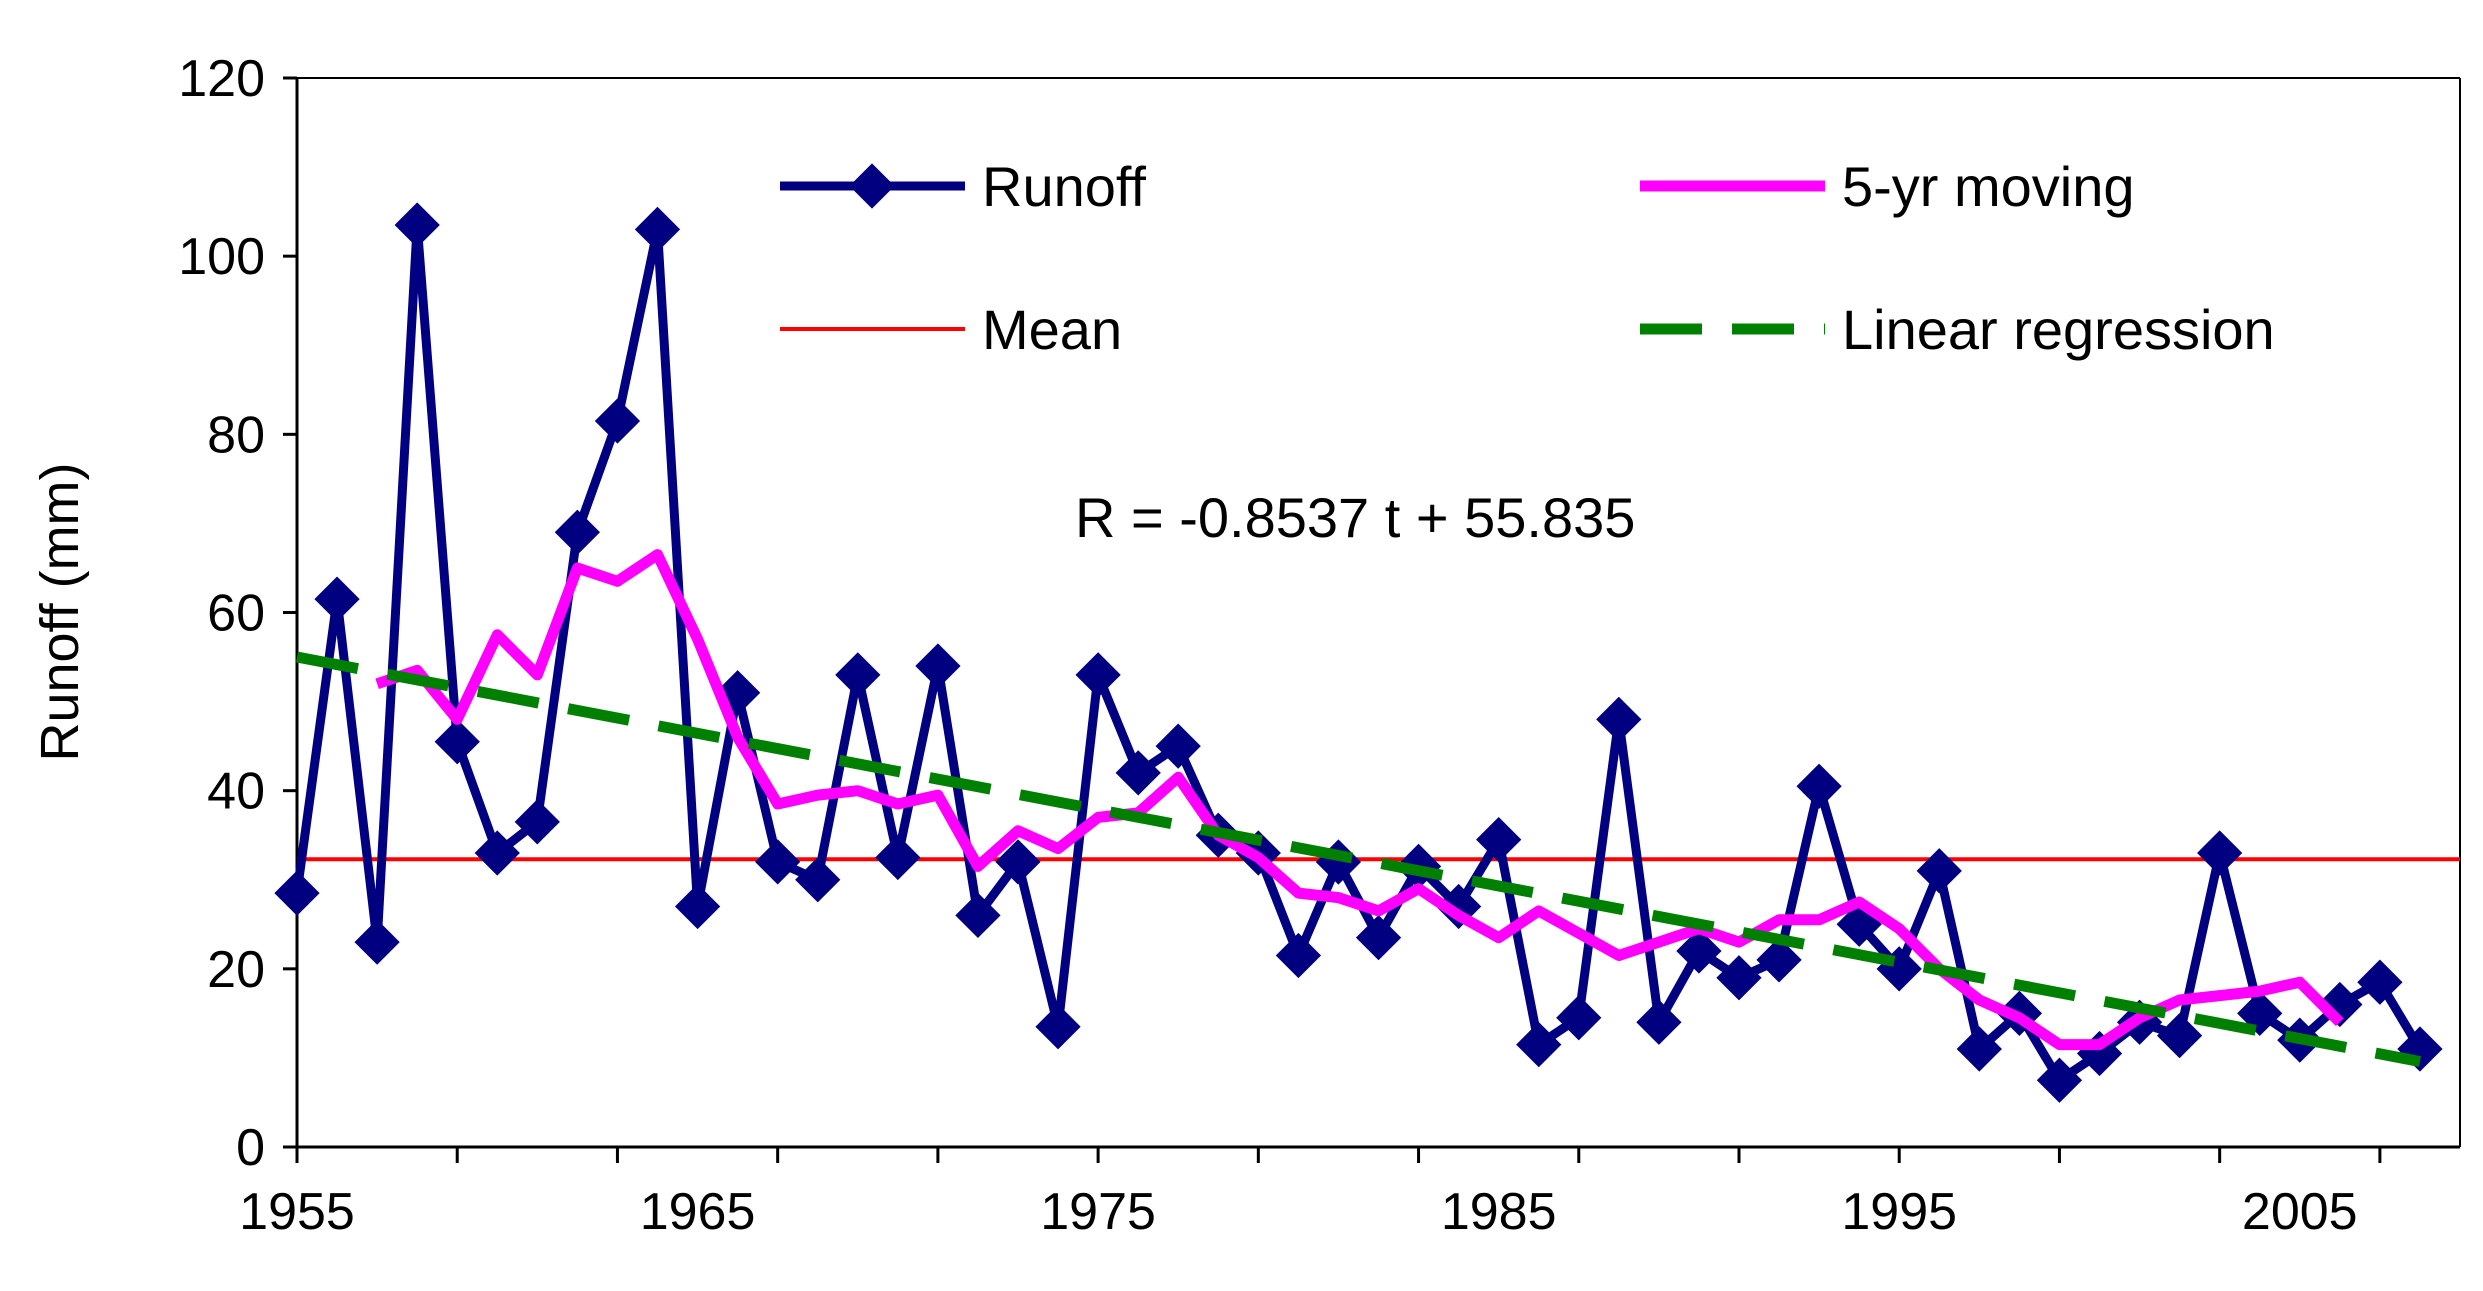  Describe the element at coordinates (872, 186) in the screenshot. I see `legend-runoff-marker` at that location.